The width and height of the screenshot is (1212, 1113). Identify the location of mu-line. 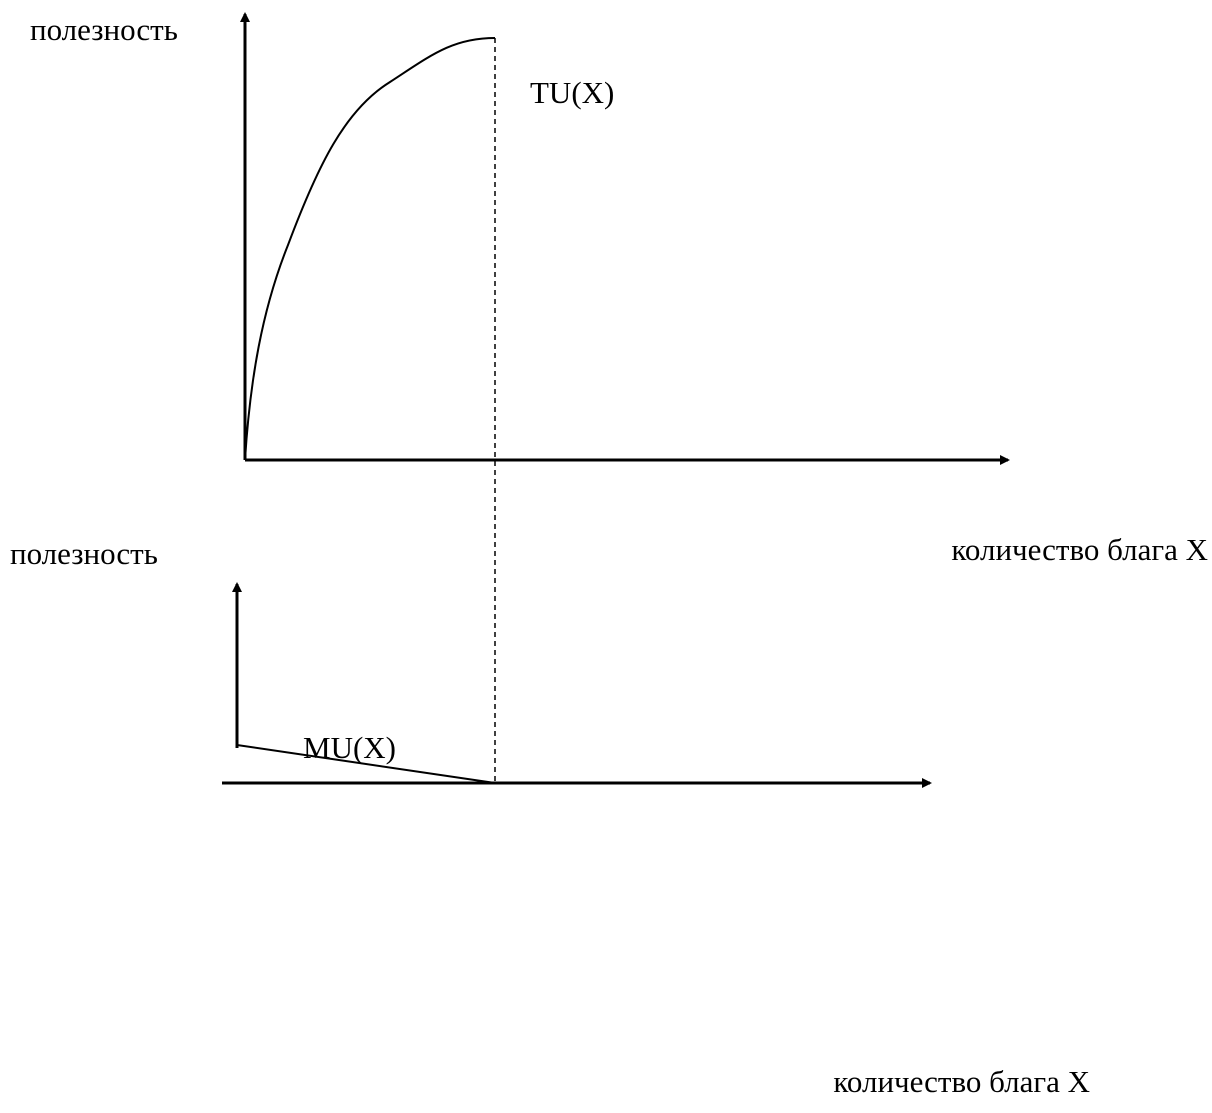
(366, 764).